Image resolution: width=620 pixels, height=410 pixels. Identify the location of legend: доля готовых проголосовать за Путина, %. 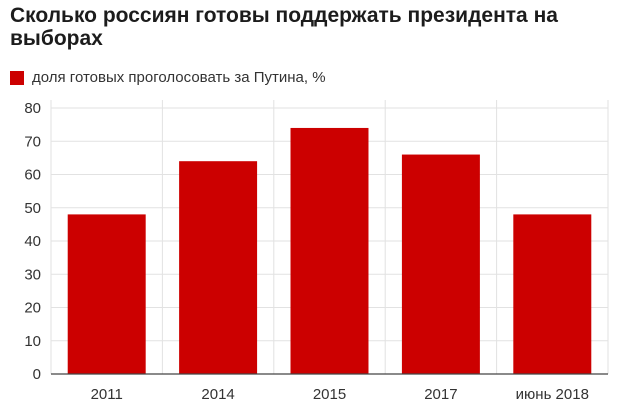
(168, 77).